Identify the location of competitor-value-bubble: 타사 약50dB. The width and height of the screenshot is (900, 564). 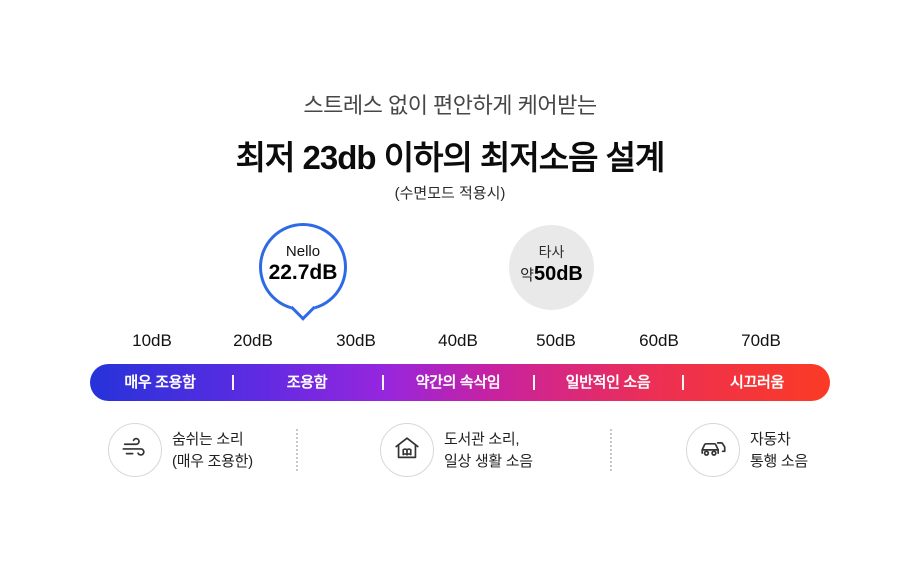
(551, 267).